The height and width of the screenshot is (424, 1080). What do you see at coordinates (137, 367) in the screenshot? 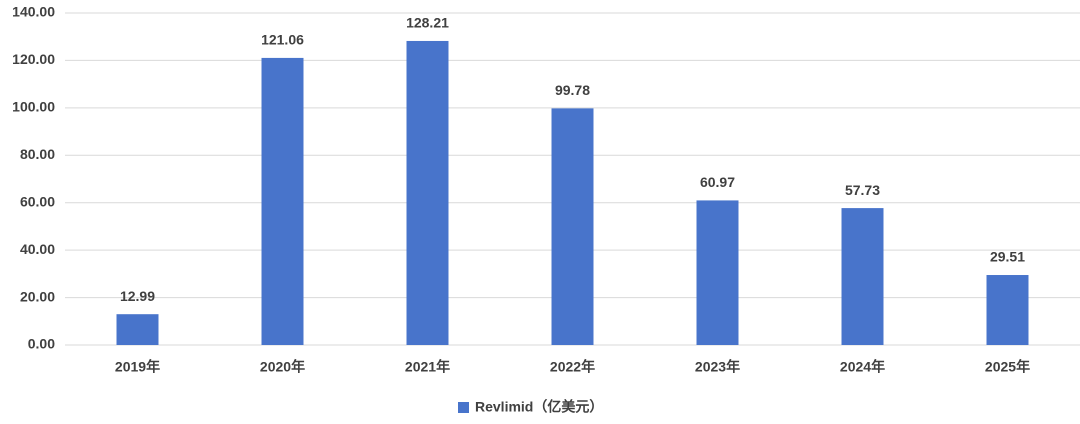
I see `x-tick-label: 2019年` at bounding box center [137, 367].